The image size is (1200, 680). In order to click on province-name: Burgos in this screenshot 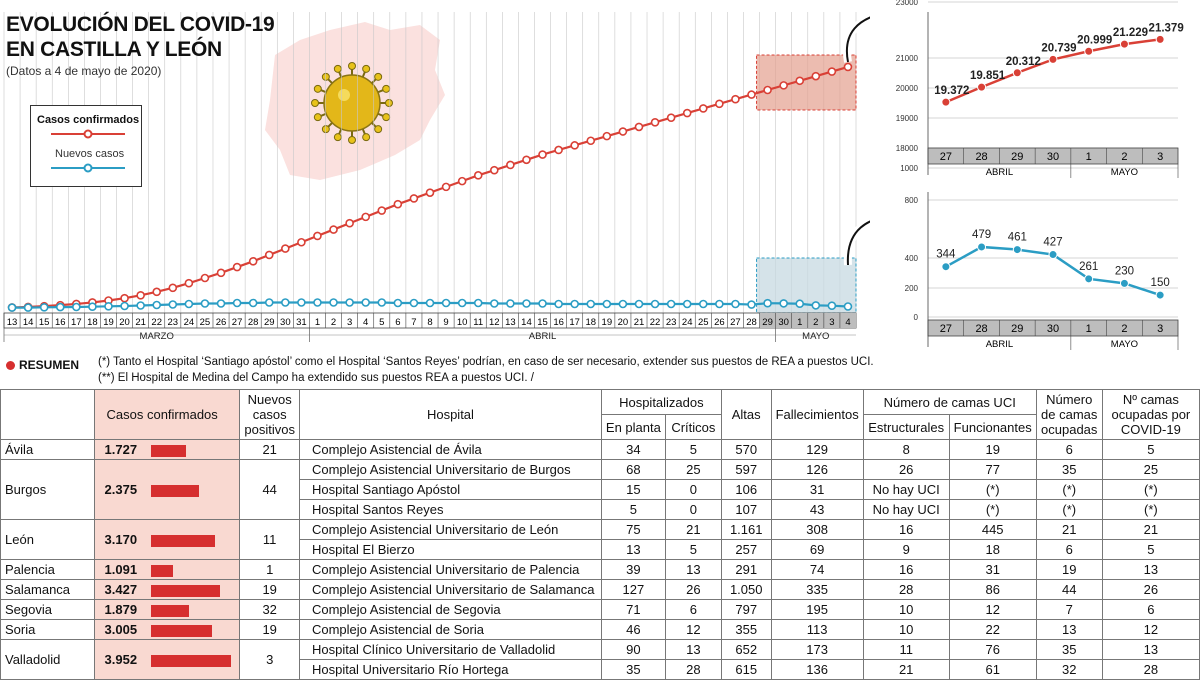, I will do `click(47, 489)`.